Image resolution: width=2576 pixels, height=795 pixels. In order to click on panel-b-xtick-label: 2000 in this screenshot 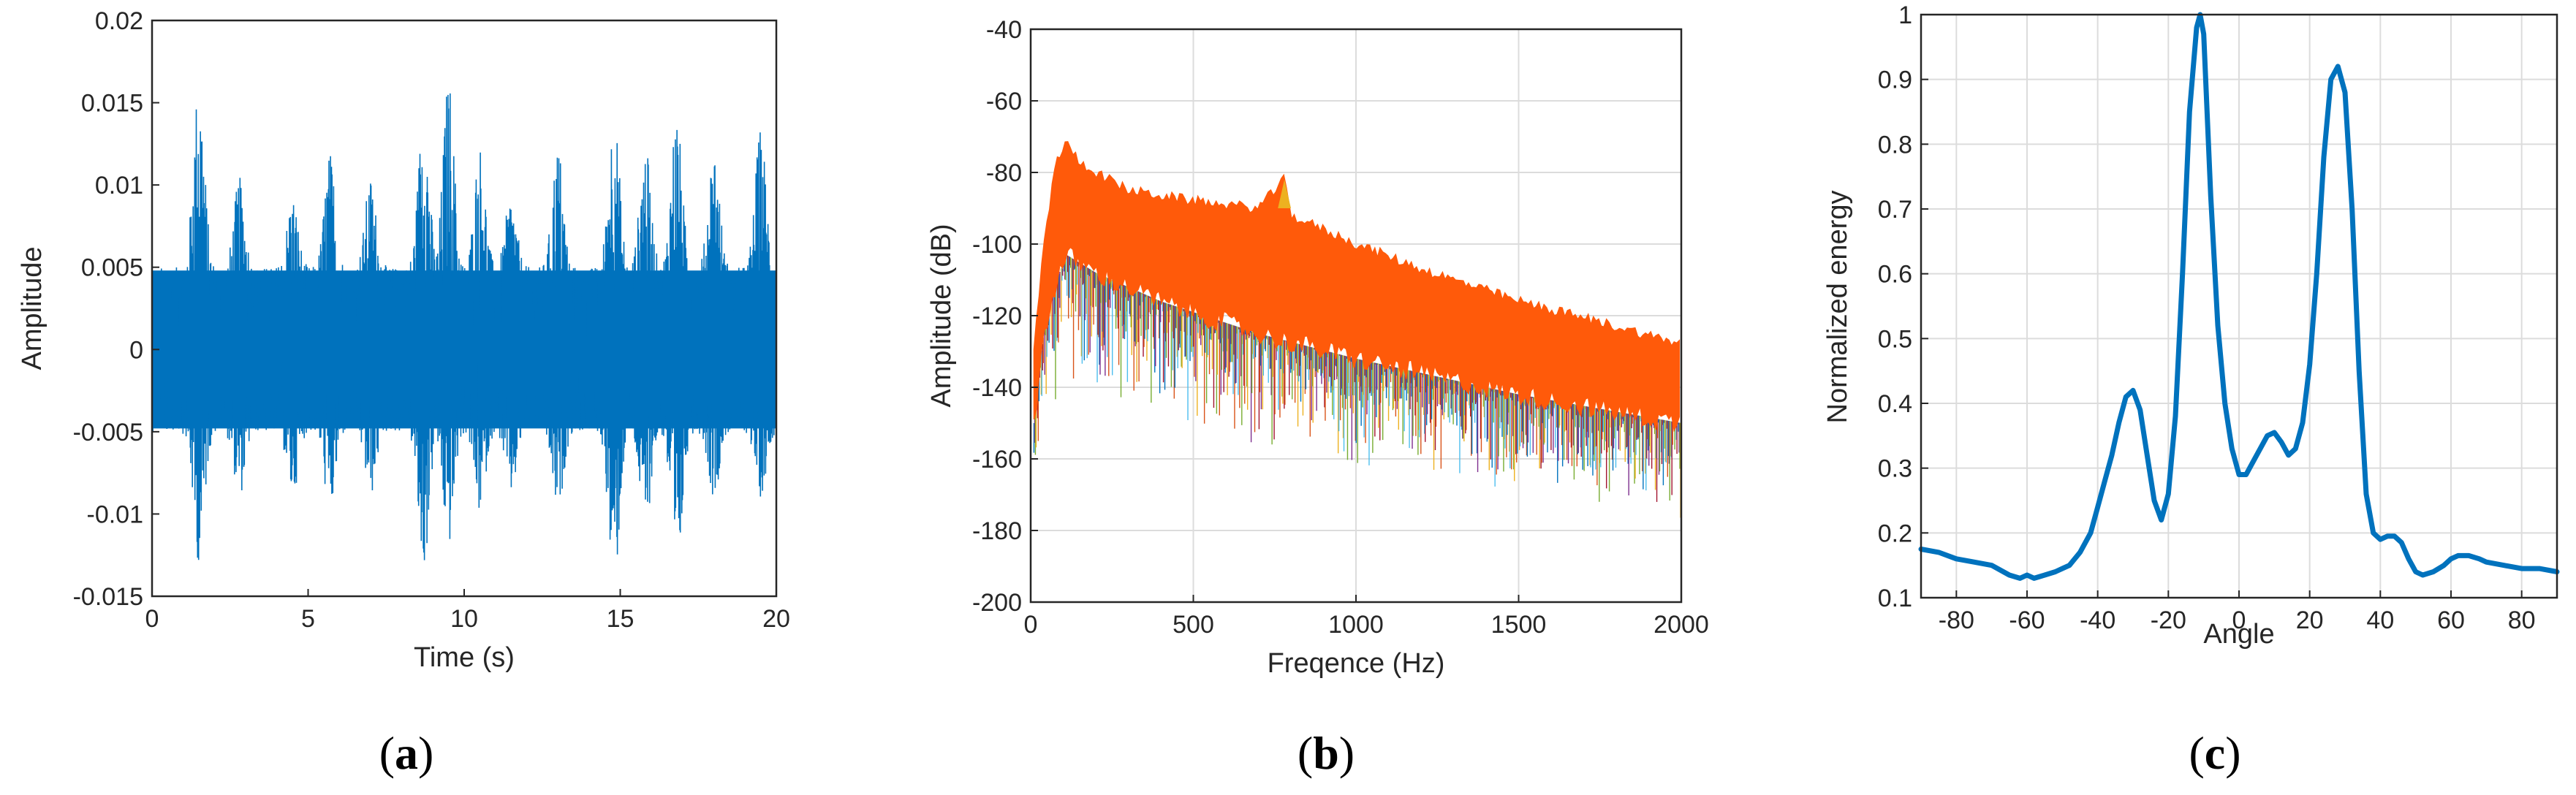, I will do `click(1681, 625)`.